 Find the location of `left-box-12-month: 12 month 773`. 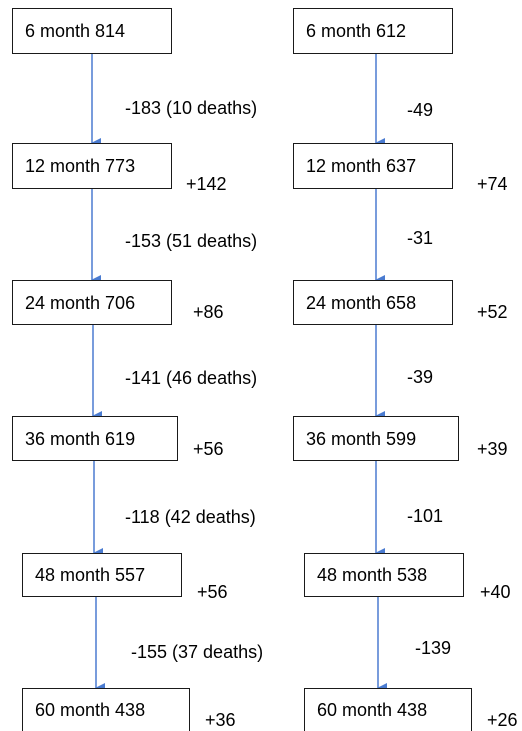

left-box-12-month: 12 month 773 is located at coordinates (92, 166).